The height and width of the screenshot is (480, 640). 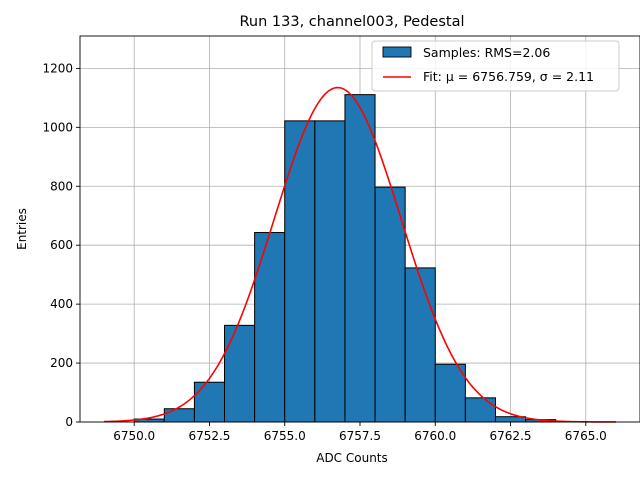 I want to click on y-tick-label: 600, so click(x=61, y=245).